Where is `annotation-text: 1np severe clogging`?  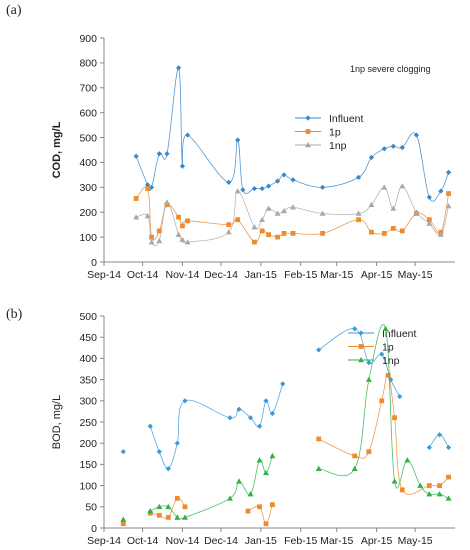
annotation-text: 1np severe clogging is located at coordinates (390, 69).